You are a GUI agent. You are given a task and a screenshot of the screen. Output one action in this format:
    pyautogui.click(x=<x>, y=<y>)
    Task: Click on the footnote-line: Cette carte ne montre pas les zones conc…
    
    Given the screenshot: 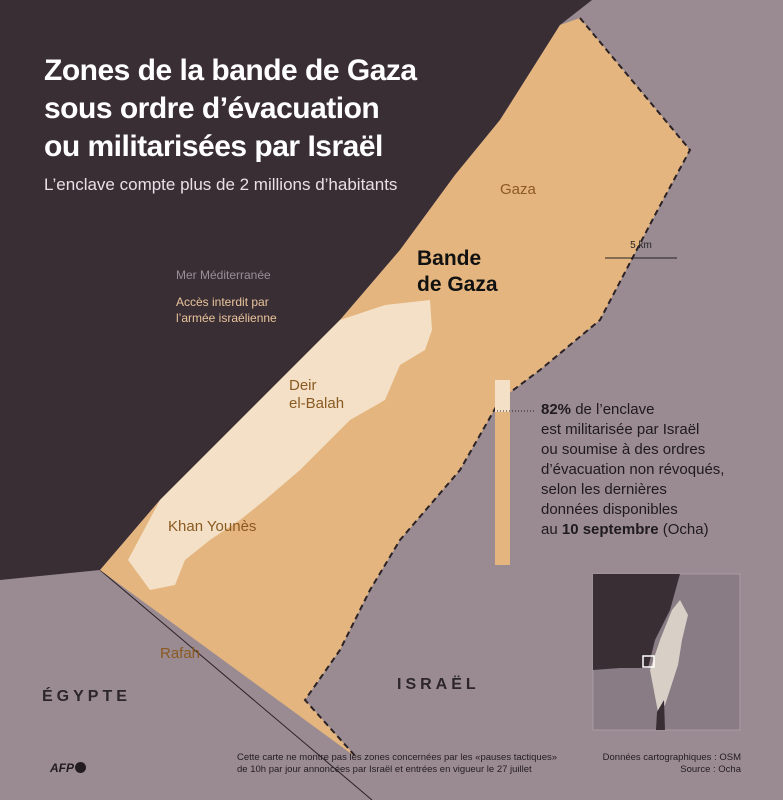 What is the action you would take?
    pyautogui.click(x=397, y=757)
    